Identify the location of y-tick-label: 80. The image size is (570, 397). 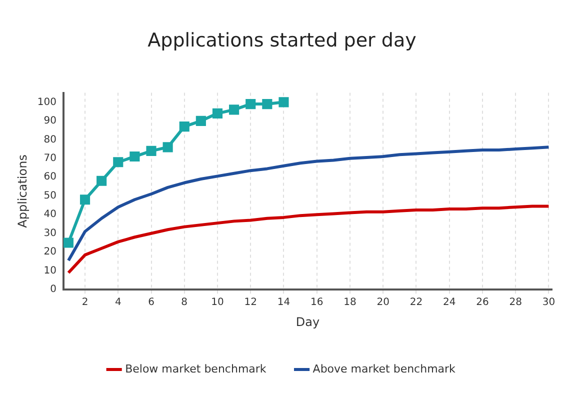
(50, 140).